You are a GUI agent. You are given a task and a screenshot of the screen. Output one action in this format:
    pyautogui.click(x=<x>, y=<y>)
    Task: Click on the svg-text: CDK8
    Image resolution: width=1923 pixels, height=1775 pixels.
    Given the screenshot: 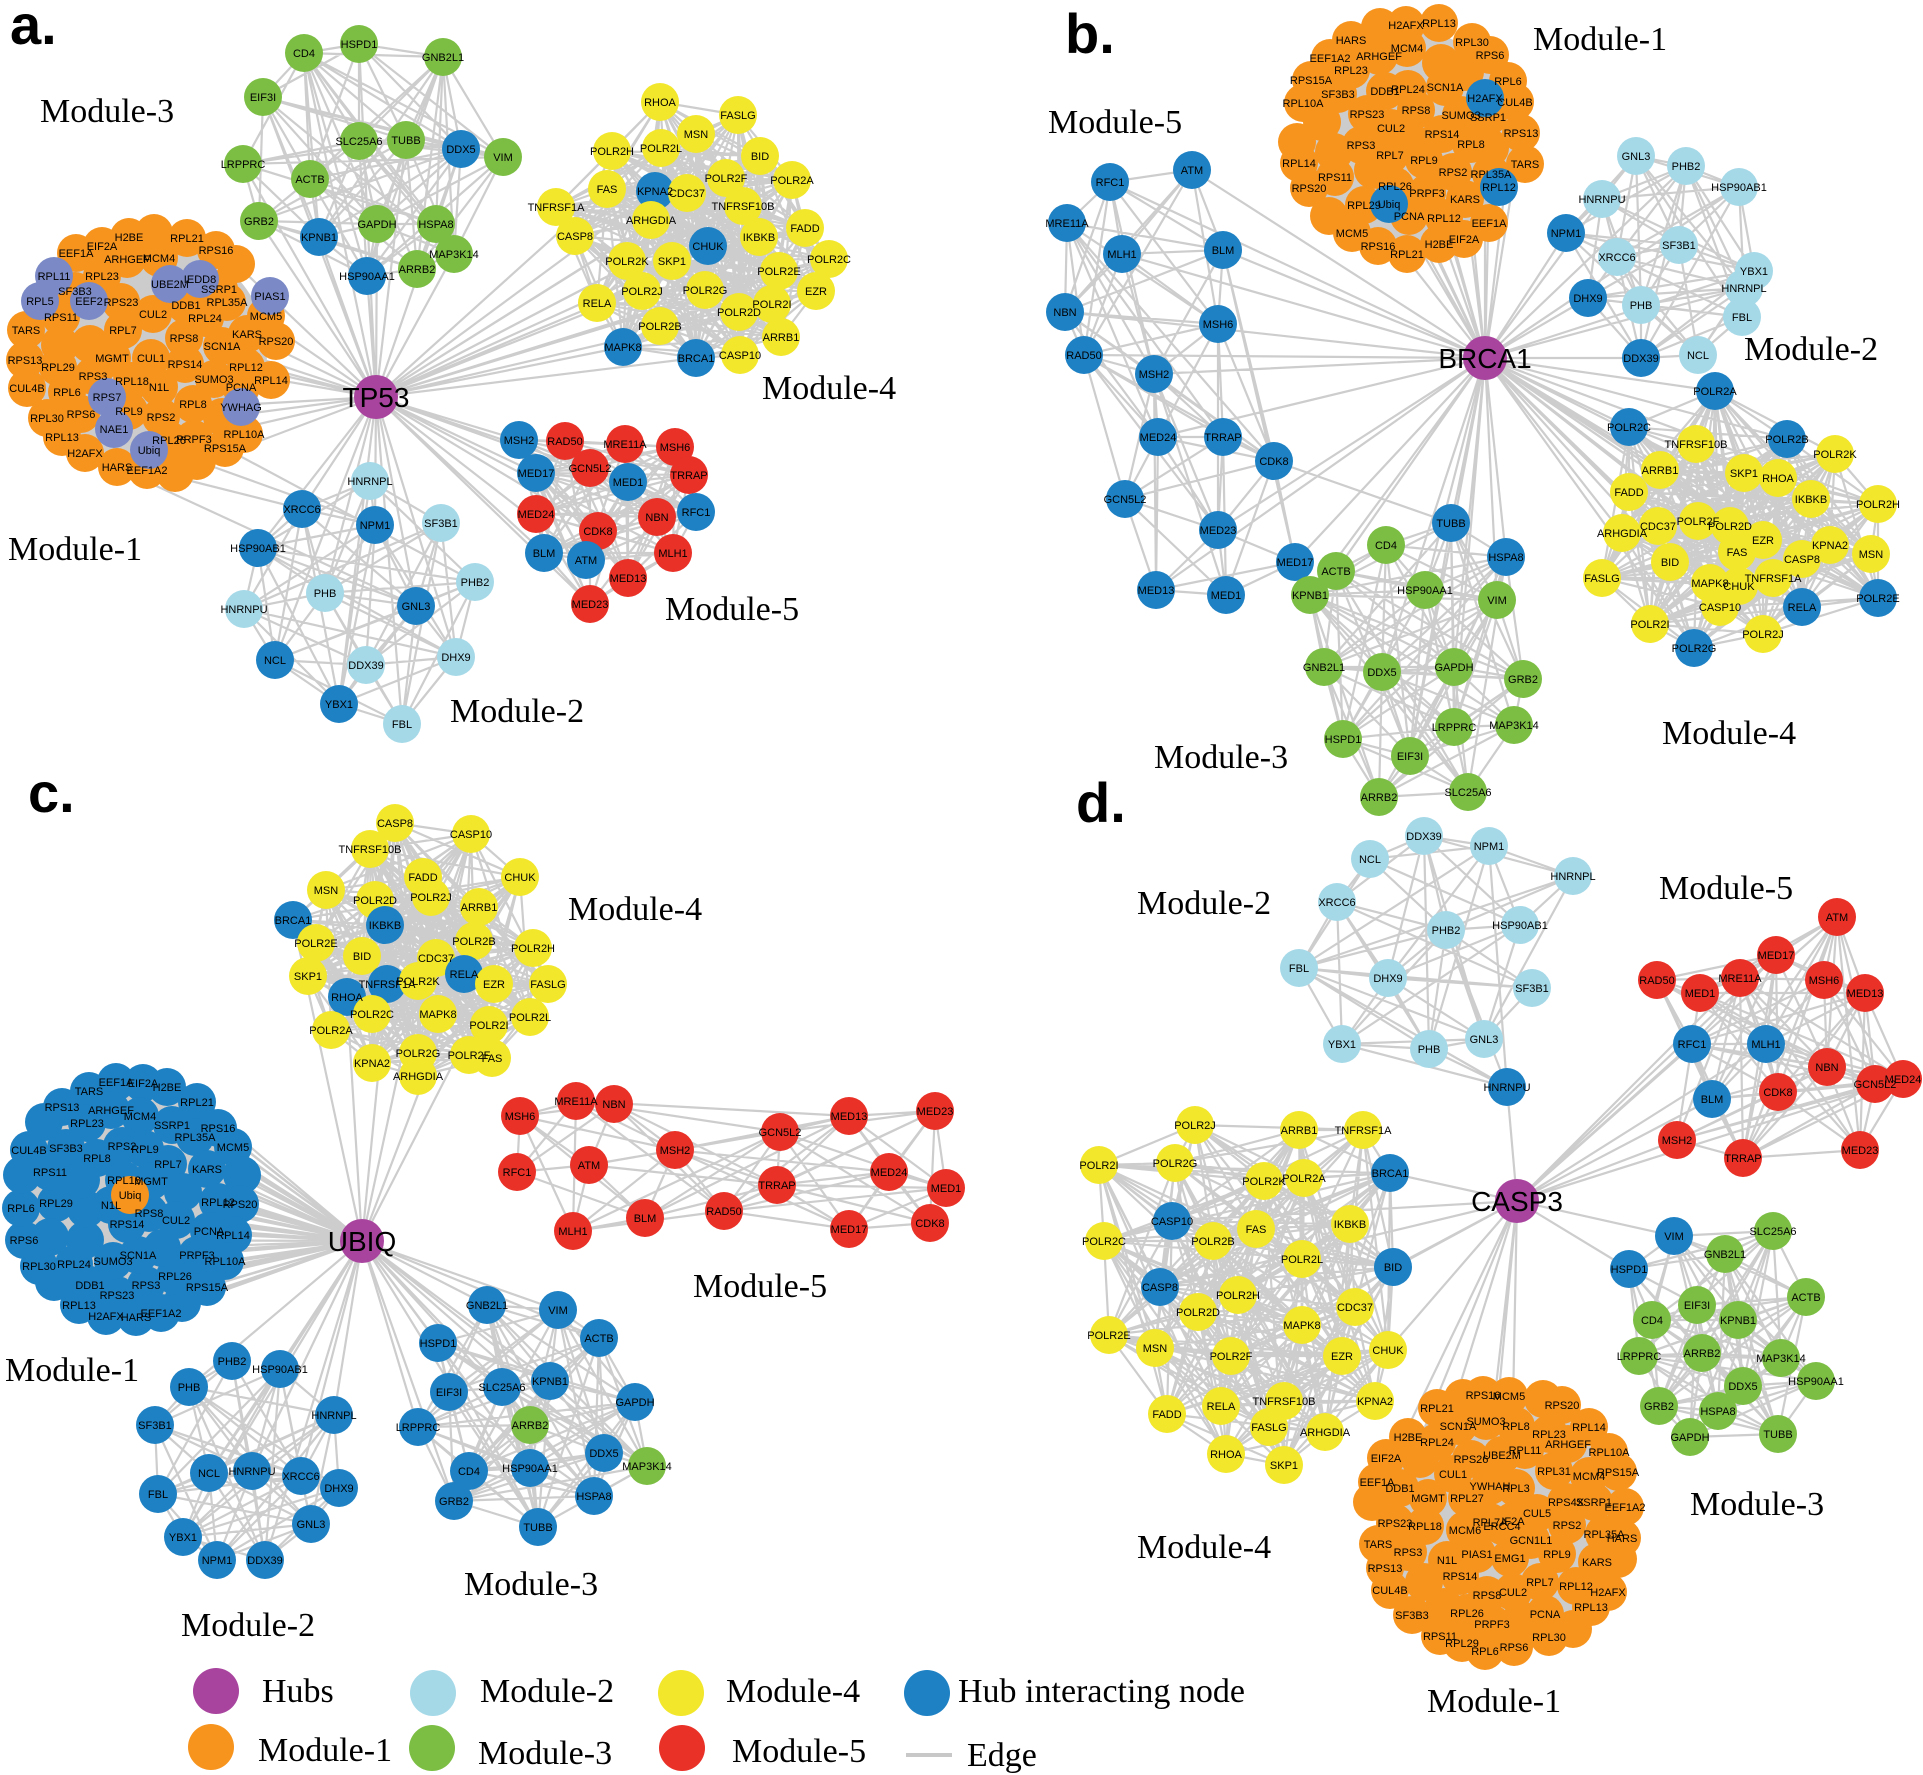 What is the action you would take?
    pyautogui.click(x=929, y=1224)
    